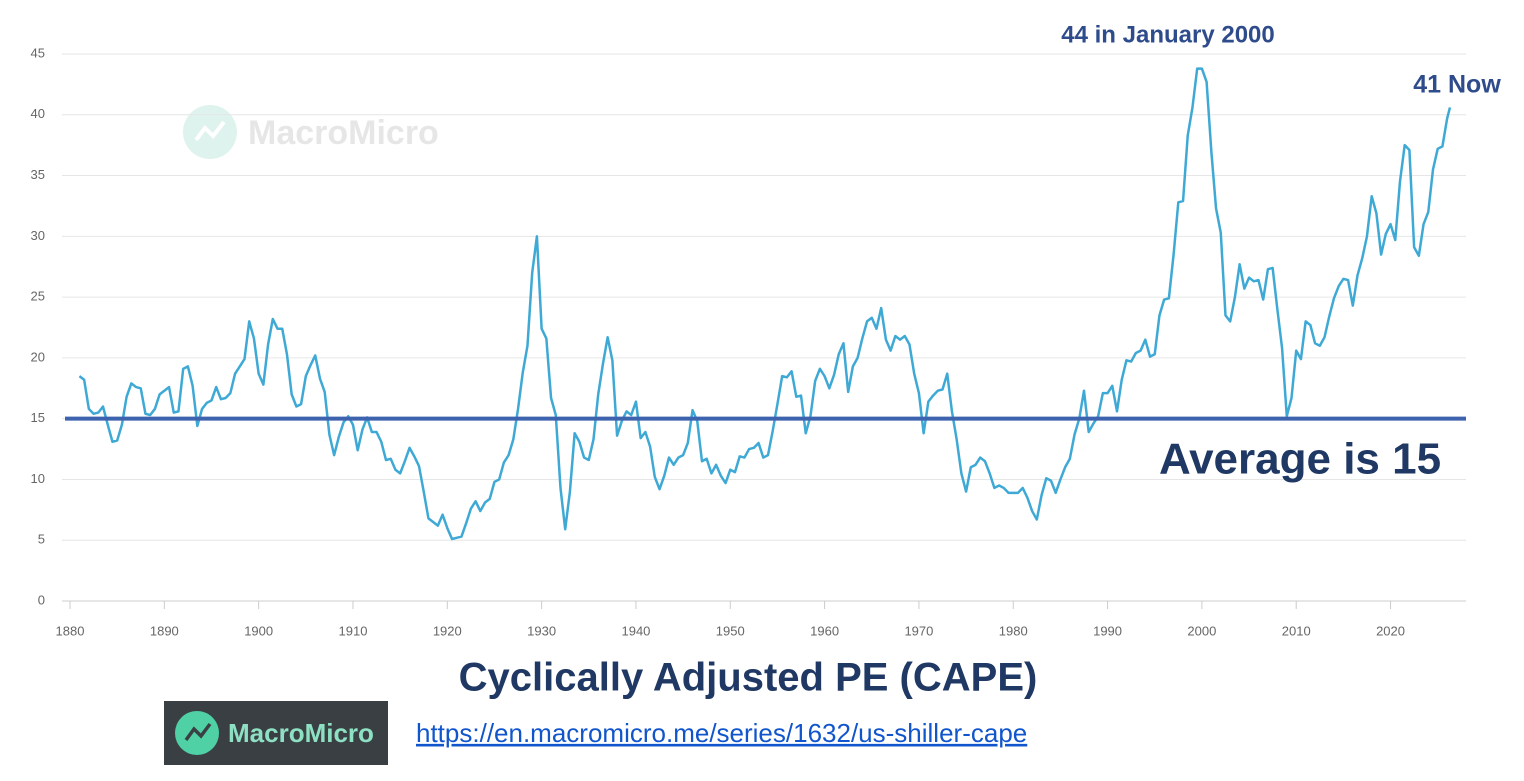  I want to click on y-tick-label: 5, so click(41, 539).